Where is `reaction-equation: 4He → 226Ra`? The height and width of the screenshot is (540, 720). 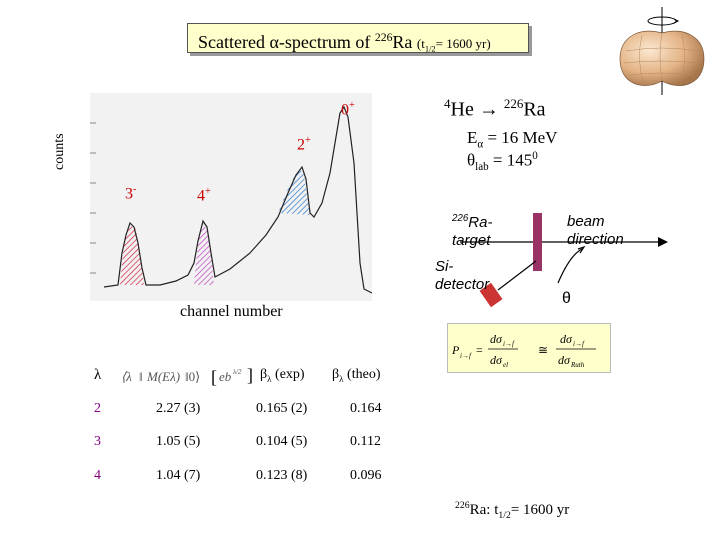
reaction-equation: 4He → 226Ra is located at coordinates (495, 108).